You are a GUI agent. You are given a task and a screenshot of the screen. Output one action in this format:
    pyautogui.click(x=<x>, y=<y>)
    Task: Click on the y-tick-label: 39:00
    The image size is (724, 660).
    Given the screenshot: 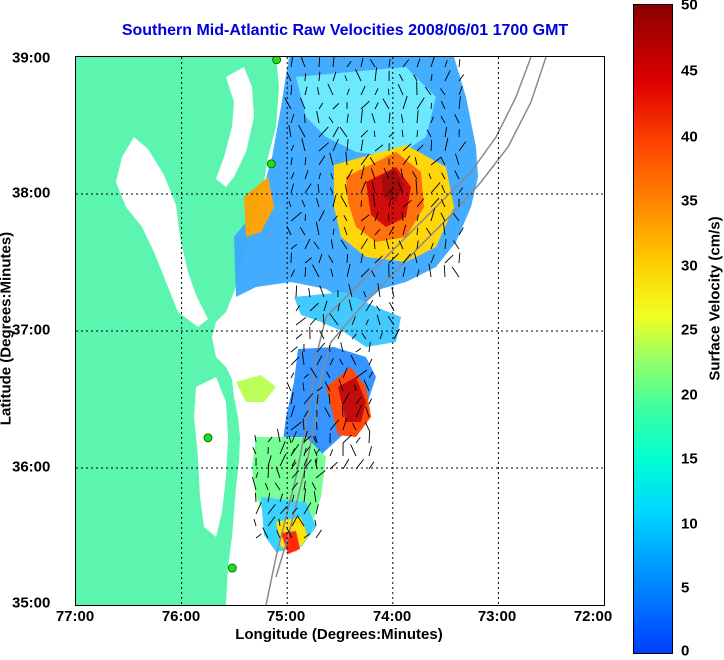 What is the action you would take?
    pyautogui.click(x=31, y=58)
    